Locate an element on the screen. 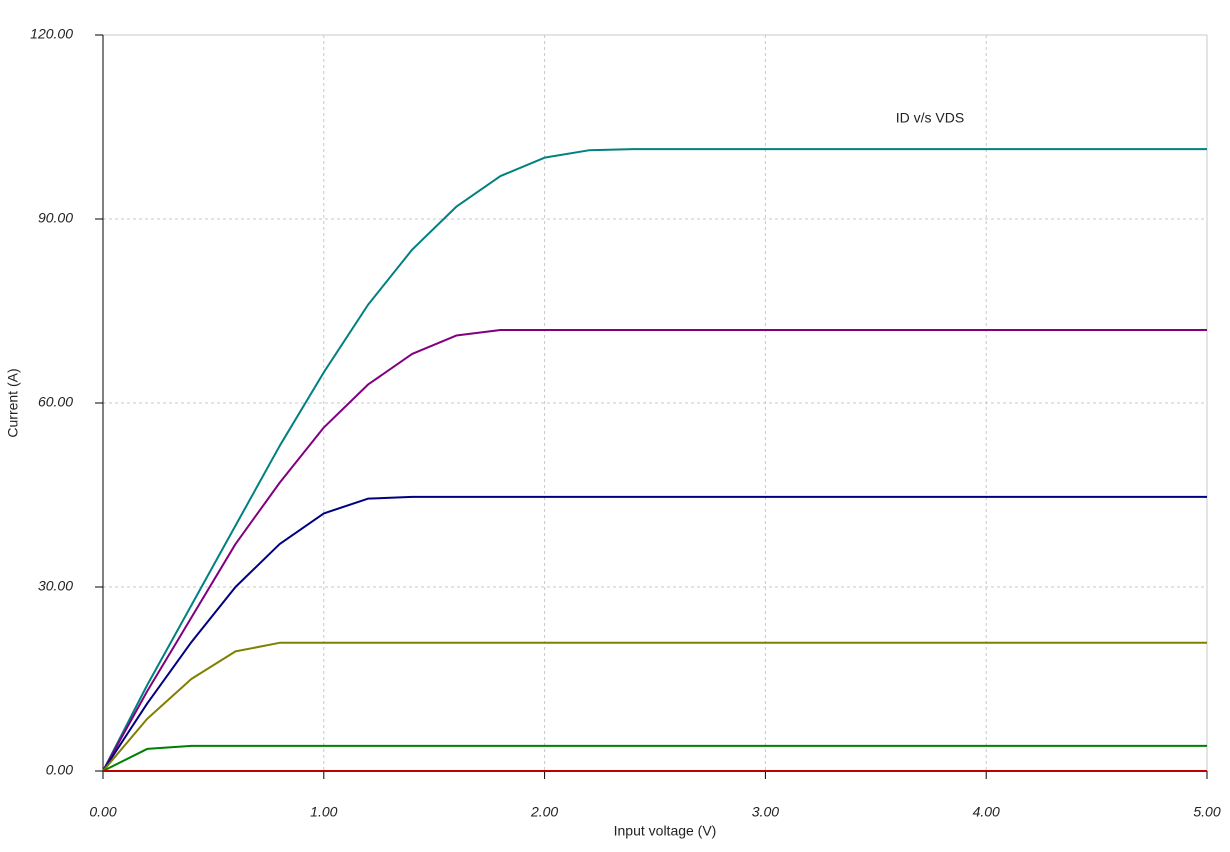 The height and width of the screenshot is (852, 1230). x-tick-label: 0.00 is located at coordinates (102, 812).